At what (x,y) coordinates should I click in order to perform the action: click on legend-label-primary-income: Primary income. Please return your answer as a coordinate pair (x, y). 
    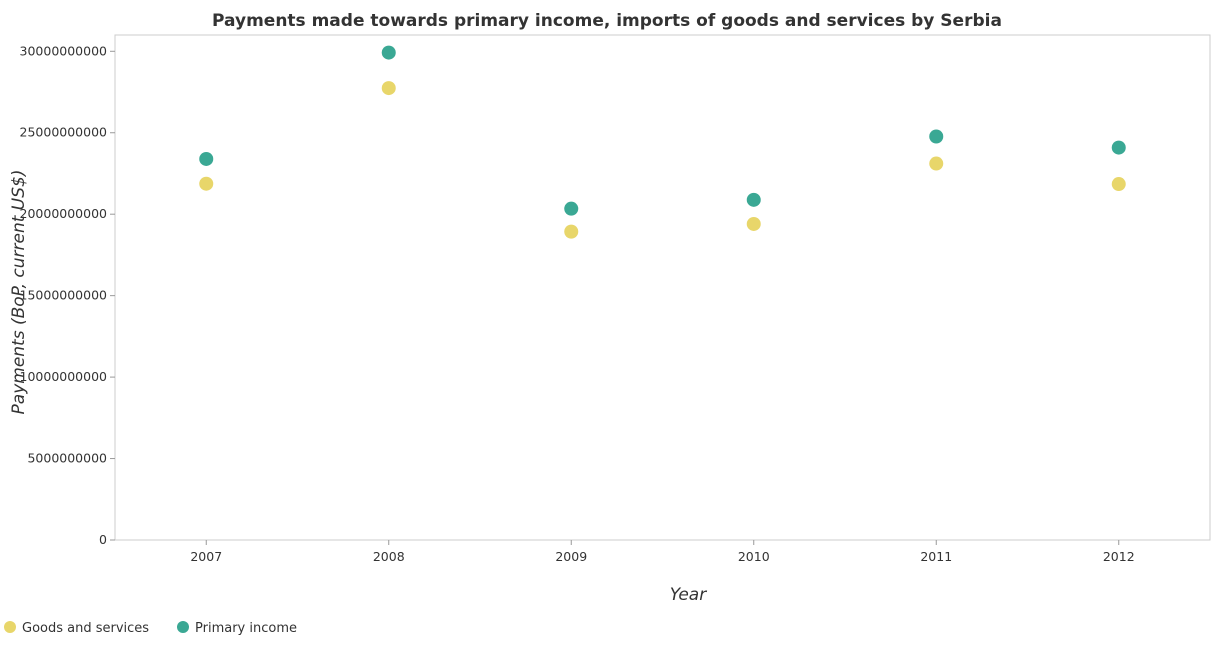
    Looking at the image, I should click on (246, 628).